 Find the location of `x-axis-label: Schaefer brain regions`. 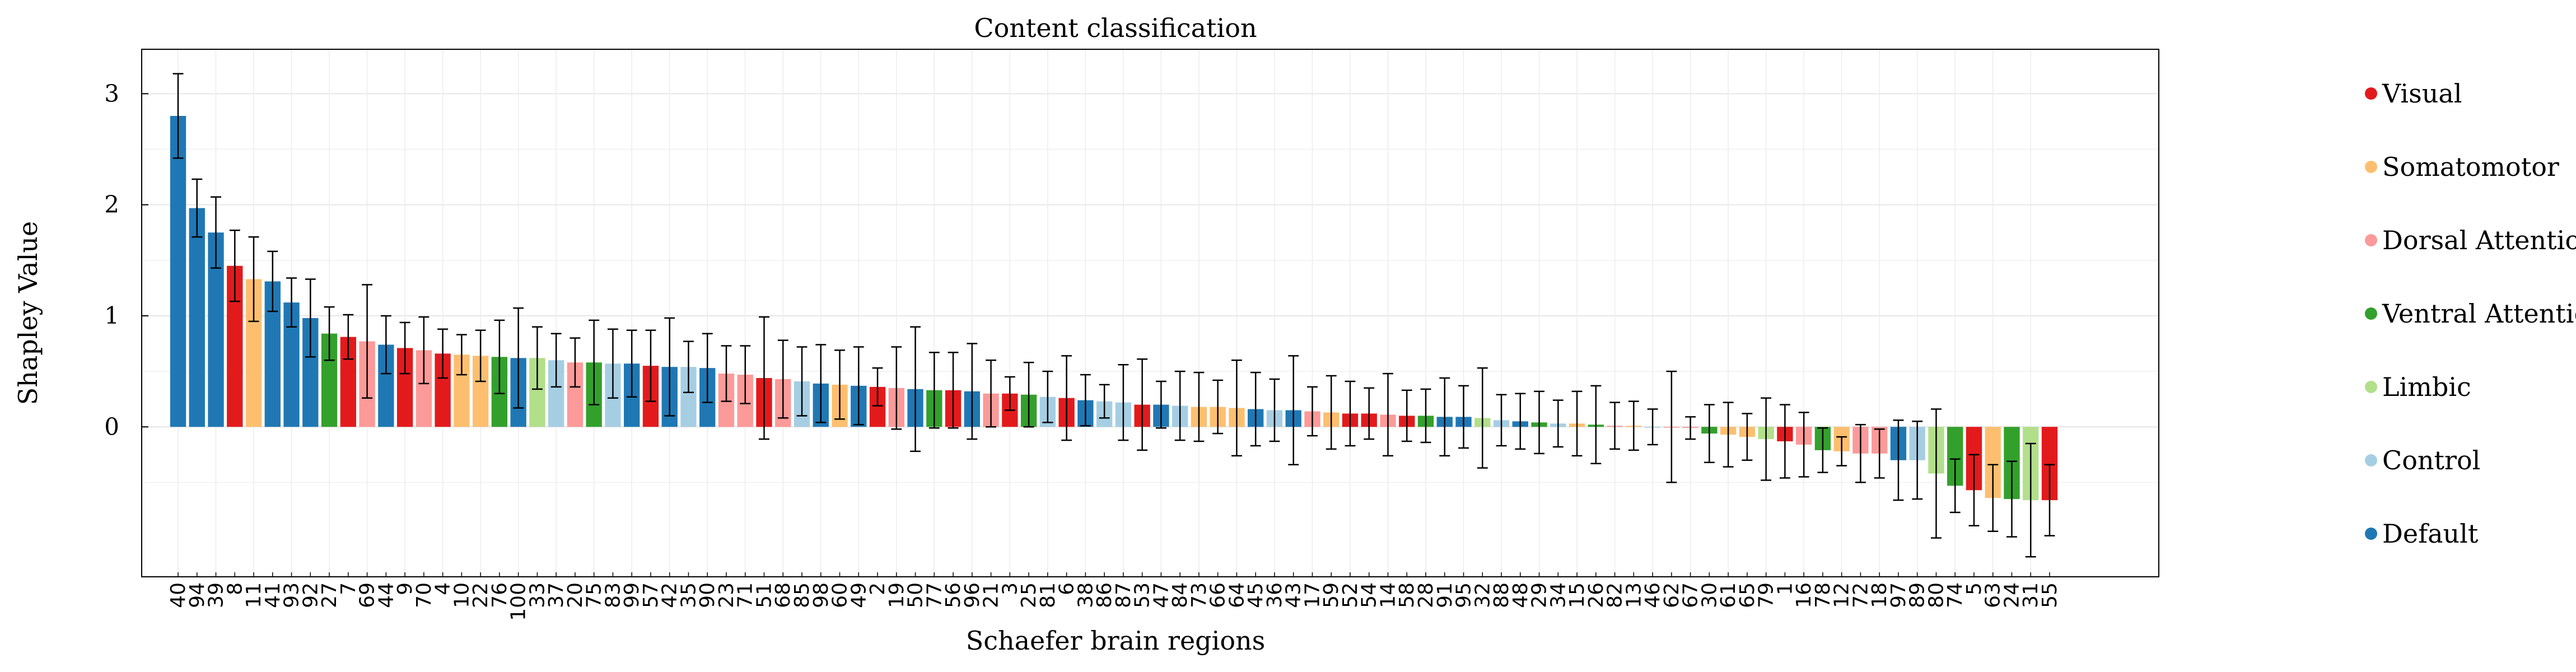

x-axis-label: Schaefer brain regions is located at coordinates (1116, 641).